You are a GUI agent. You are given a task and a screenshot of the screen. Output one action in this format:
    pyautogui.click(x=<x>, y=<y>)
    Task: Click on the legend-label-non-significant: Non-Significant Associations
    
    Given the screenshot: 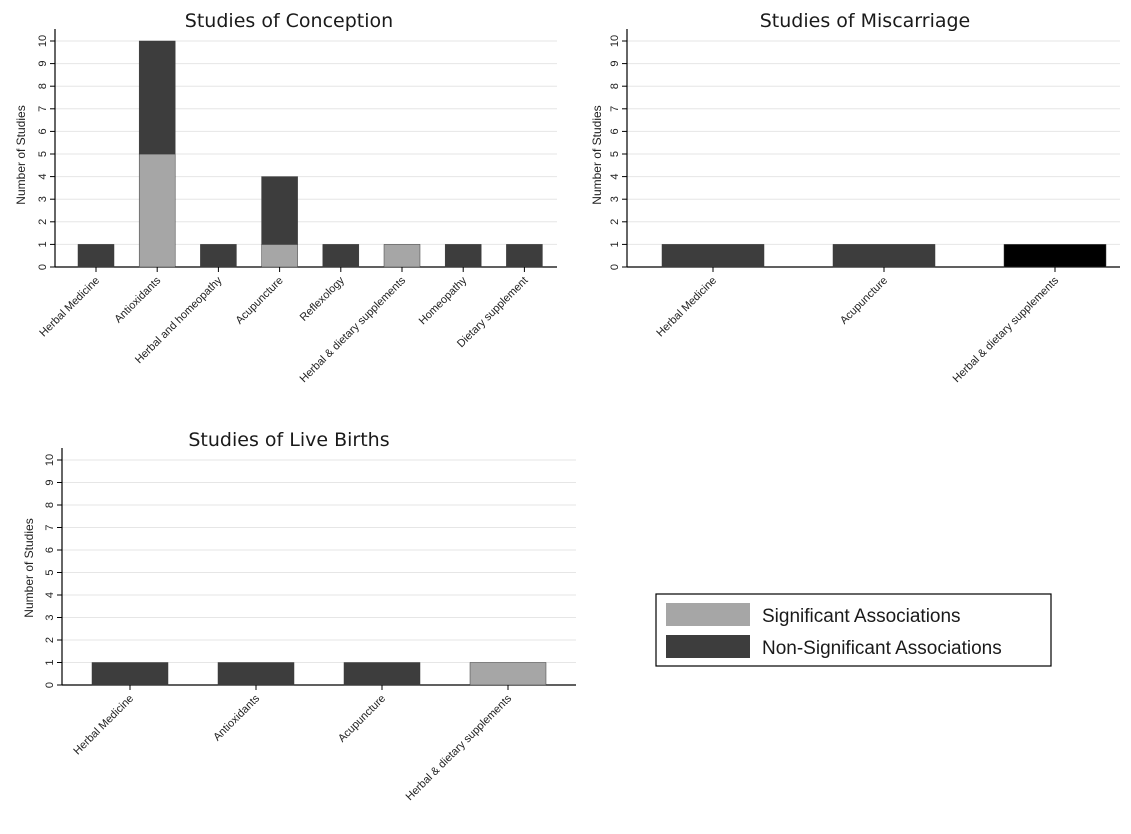 What is the action you would take?
    pyautogui.click(x=882, y=648)
    